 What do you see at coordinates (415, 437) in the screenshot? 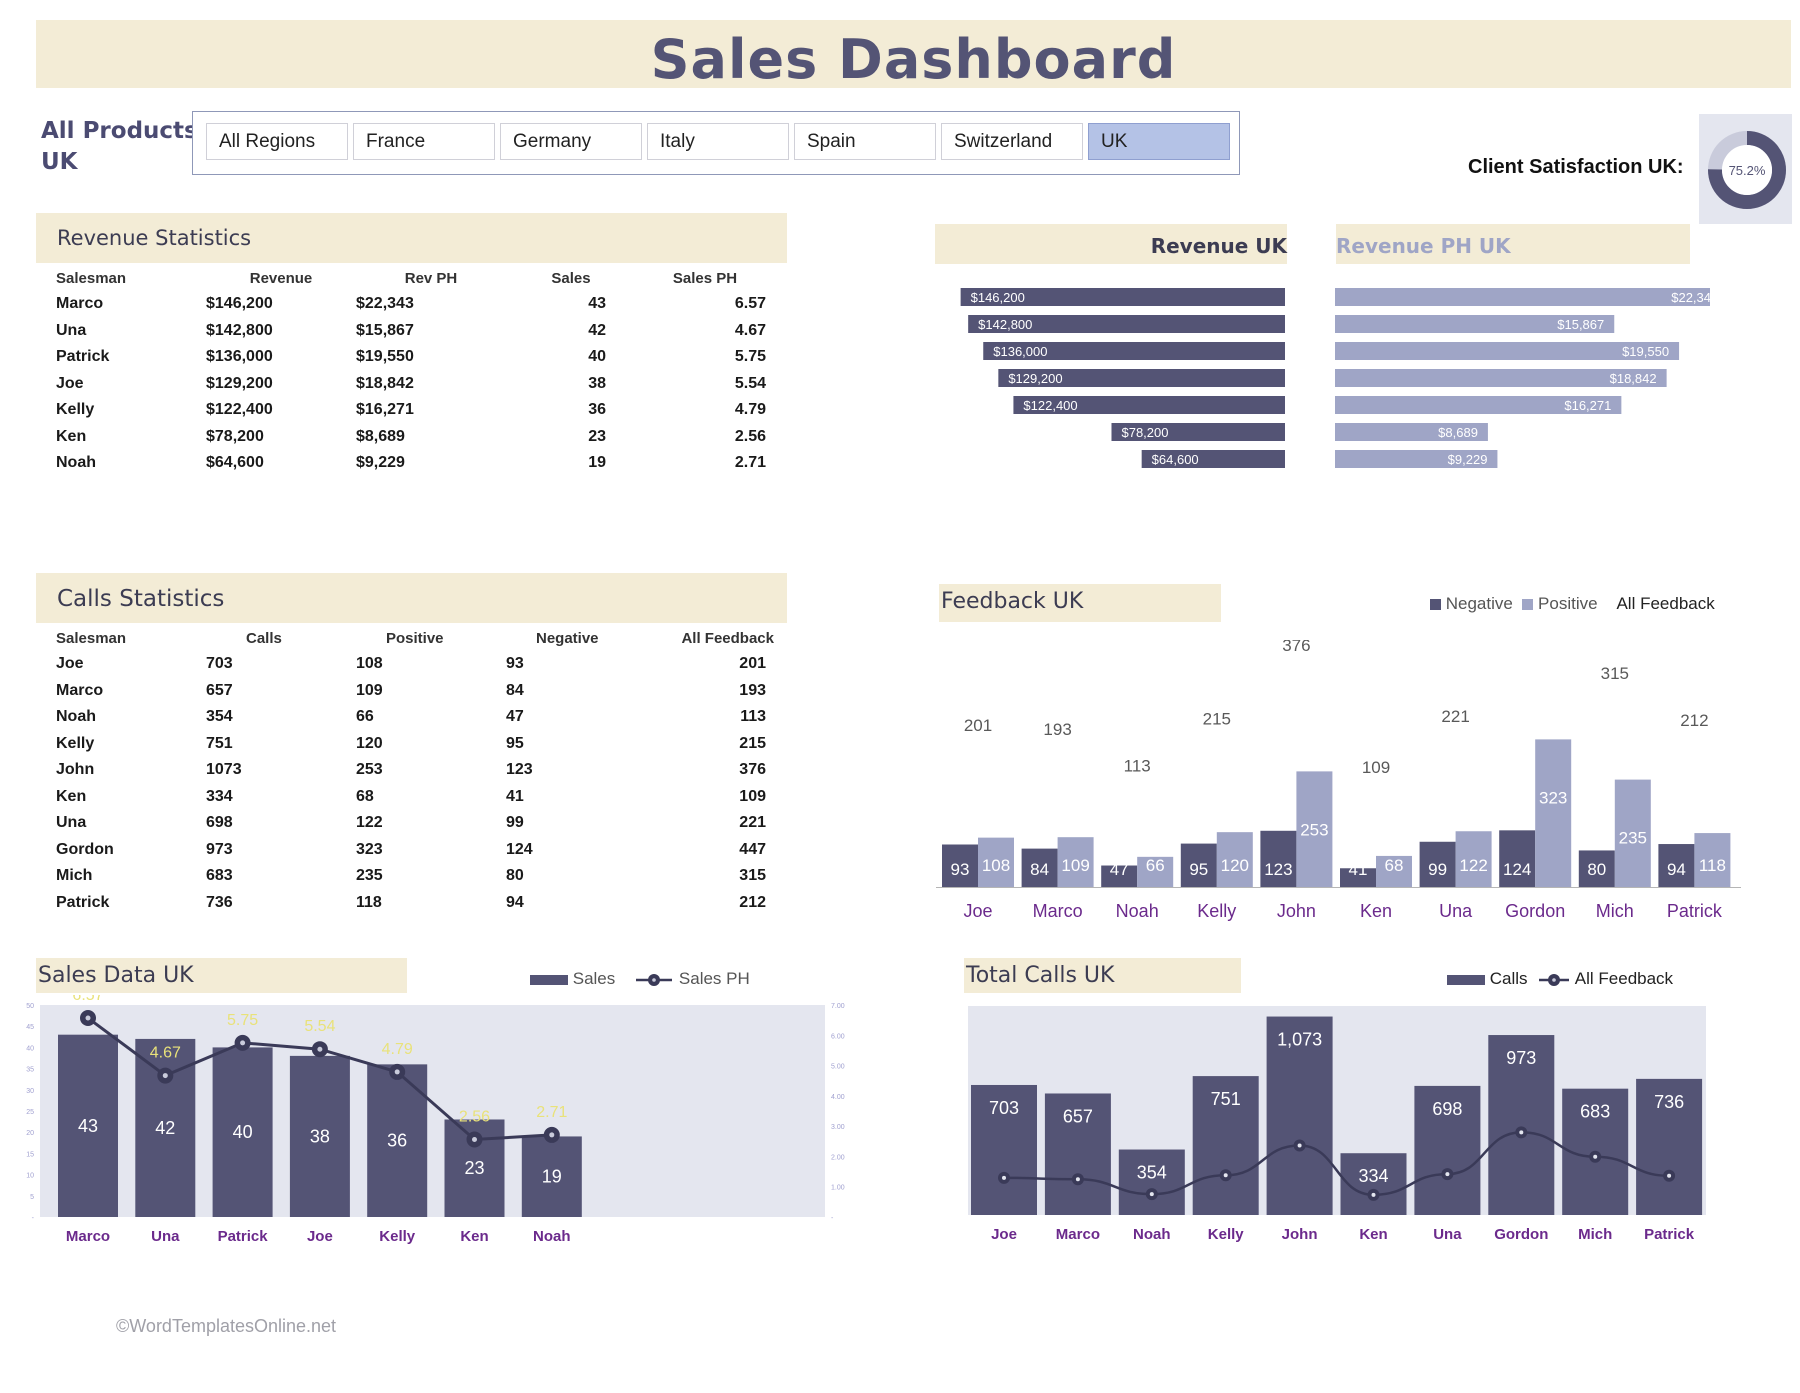
I see `table-row: Ken $78,200 $8,689 23 2.56` at bounding box center [415, 437].